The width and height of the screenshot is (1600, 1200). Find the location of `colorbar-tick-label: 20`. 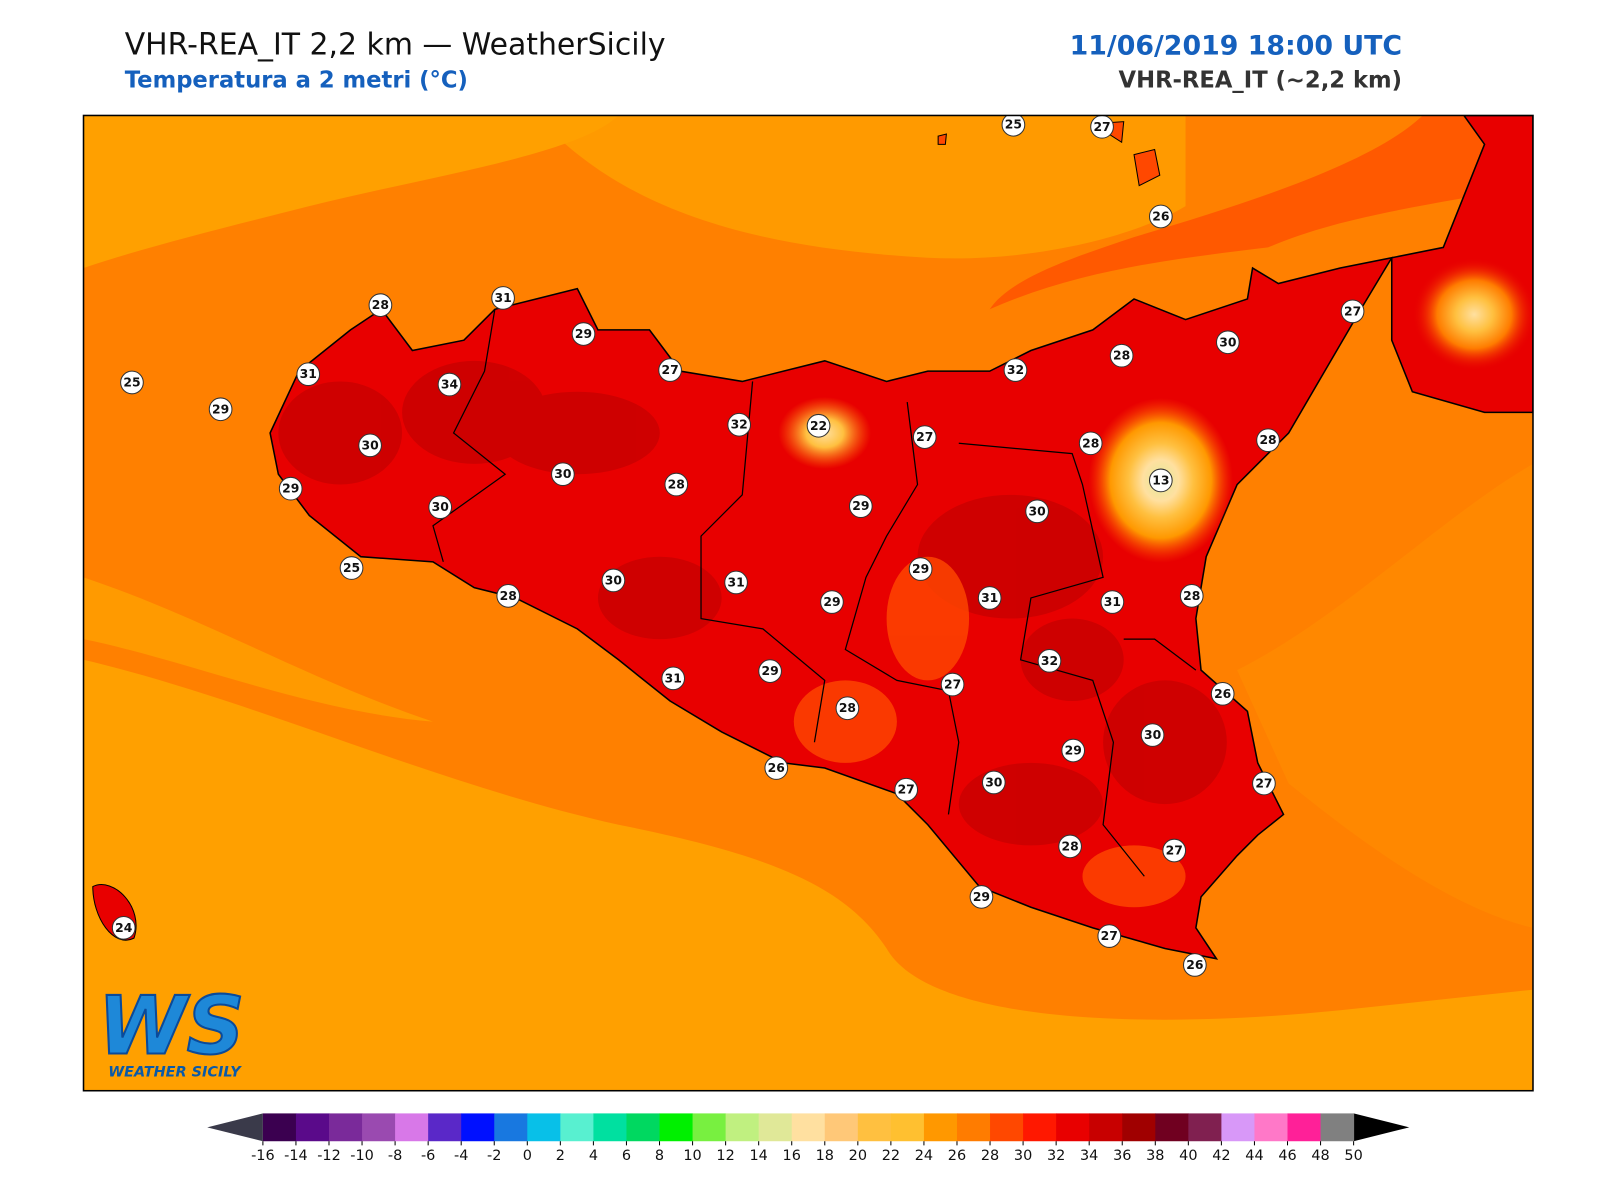

colorbar-tick-label: 20 is located at coordinates (858, 1156).